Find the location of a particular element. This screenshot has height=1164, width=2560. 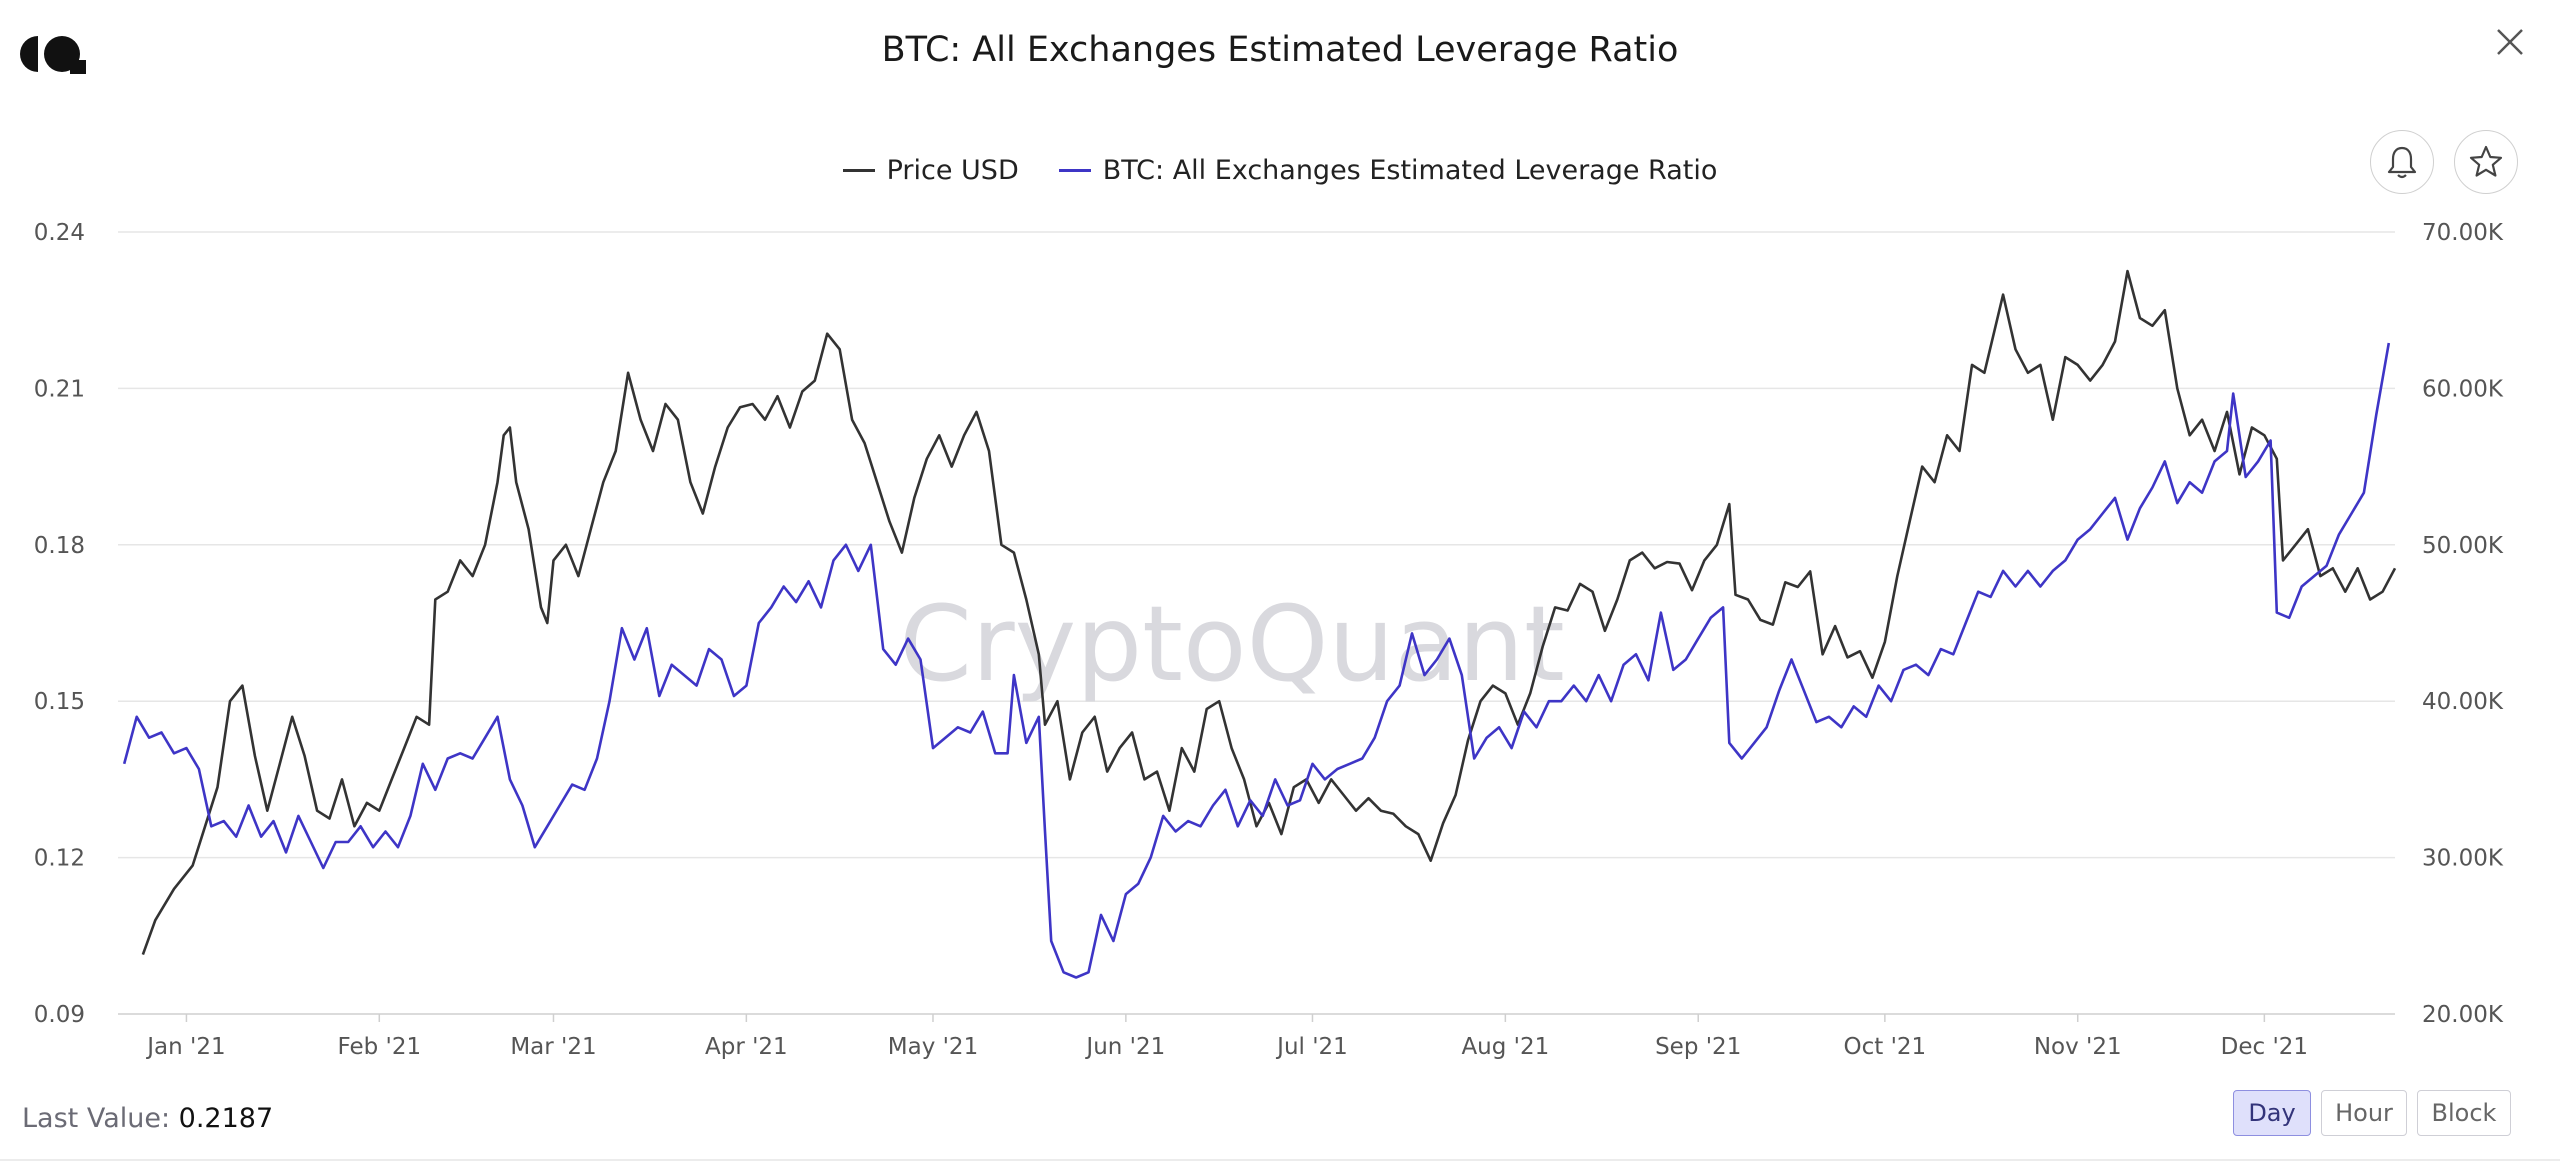

last-value-readout: Last Value: 0.2187 is located at coordinates (147, 1118).